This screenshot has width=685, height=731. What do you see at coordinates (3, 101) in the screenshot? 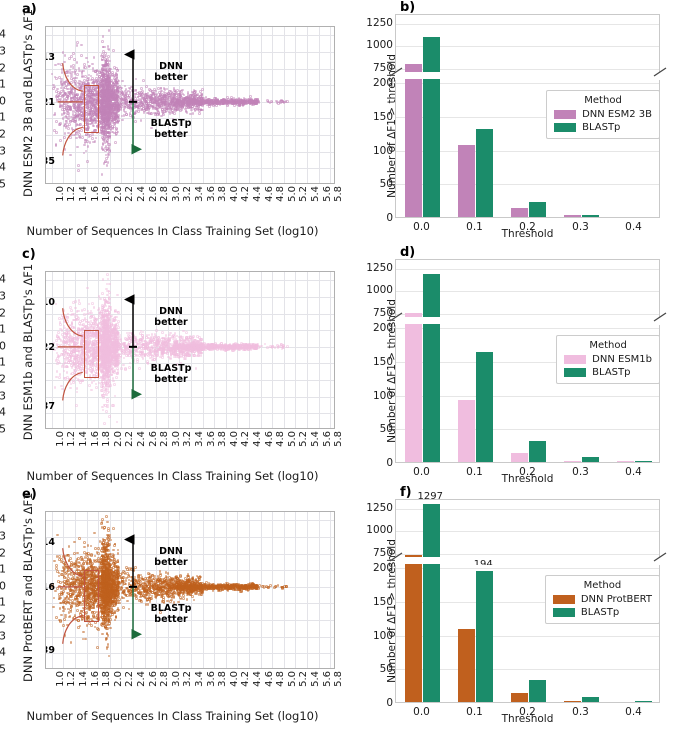
I see `y-tick-label: 0.0` at bounding box center [3, 101].